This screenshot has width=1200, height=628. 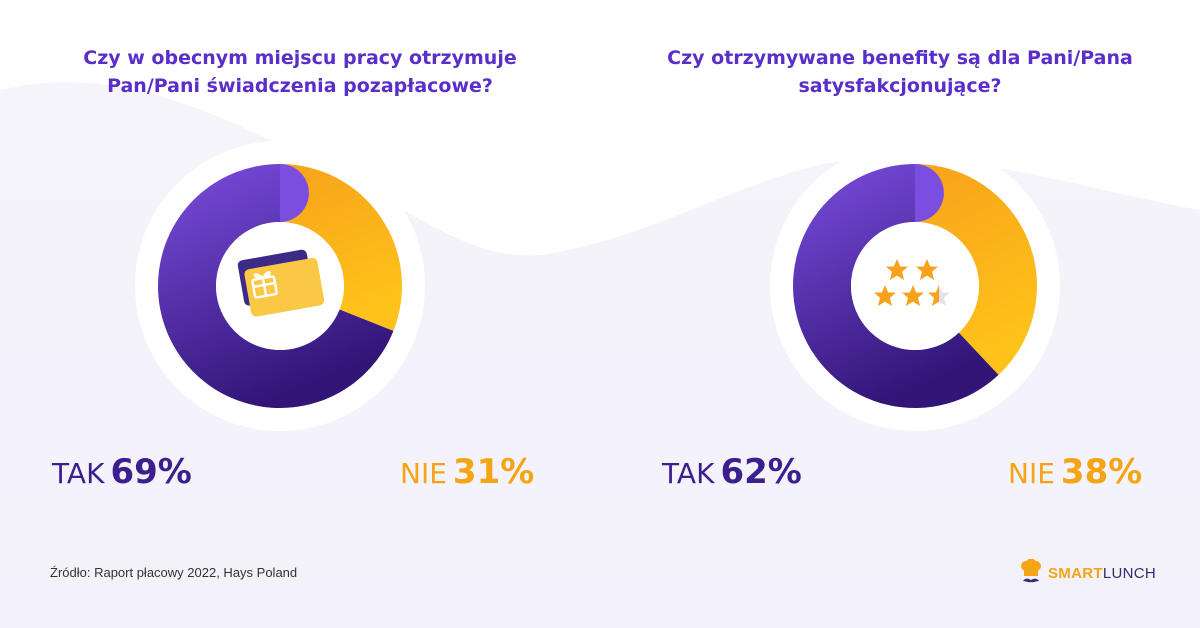 I want to click on brand-name: SMARTLUNCH, so click(x=1102, y=573).